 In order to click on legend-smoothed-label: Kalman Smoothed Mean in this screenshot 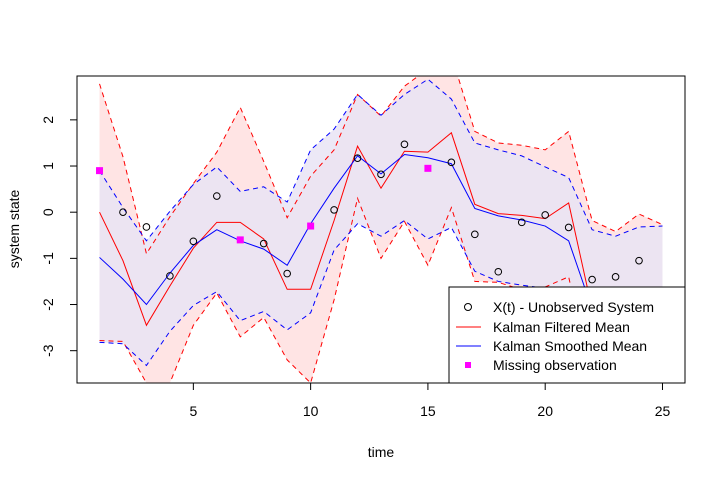, I will do `click(570, 346)`.